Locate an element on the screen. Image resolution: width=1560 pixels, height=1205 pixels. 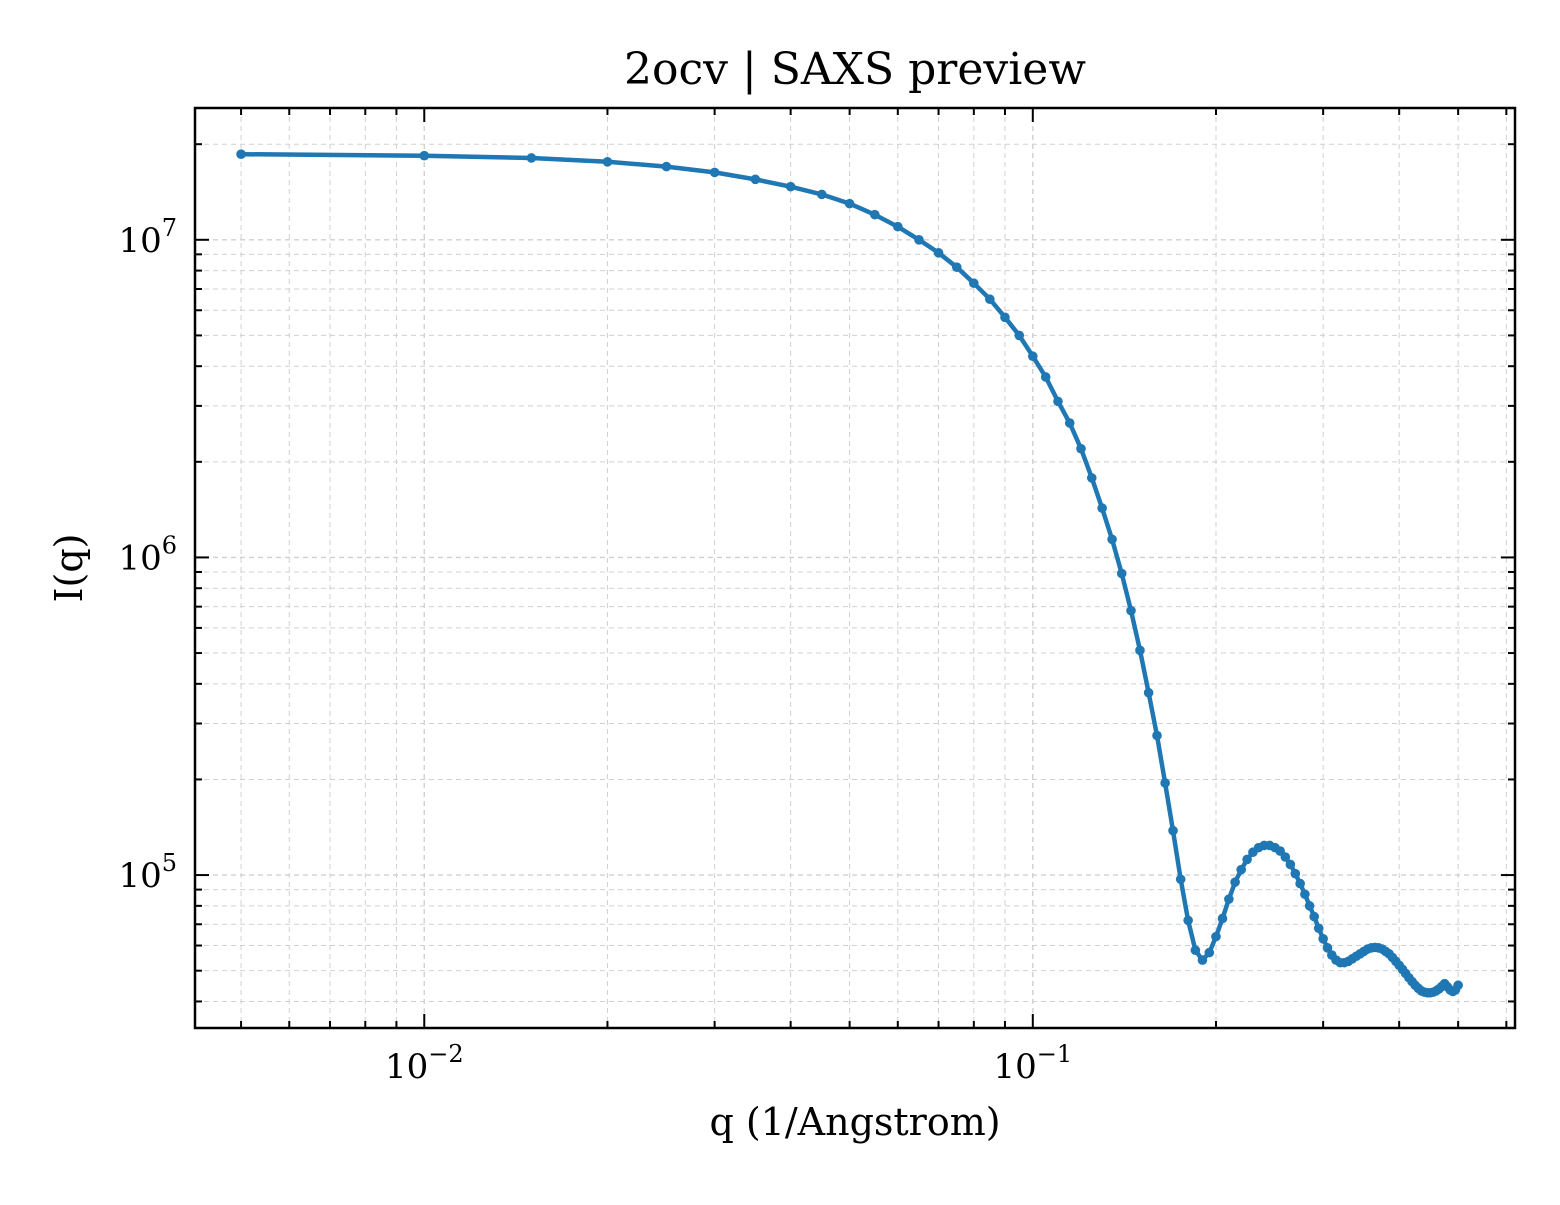
x-tick-label: 10⁻² is located at coordinates (424, 1063).